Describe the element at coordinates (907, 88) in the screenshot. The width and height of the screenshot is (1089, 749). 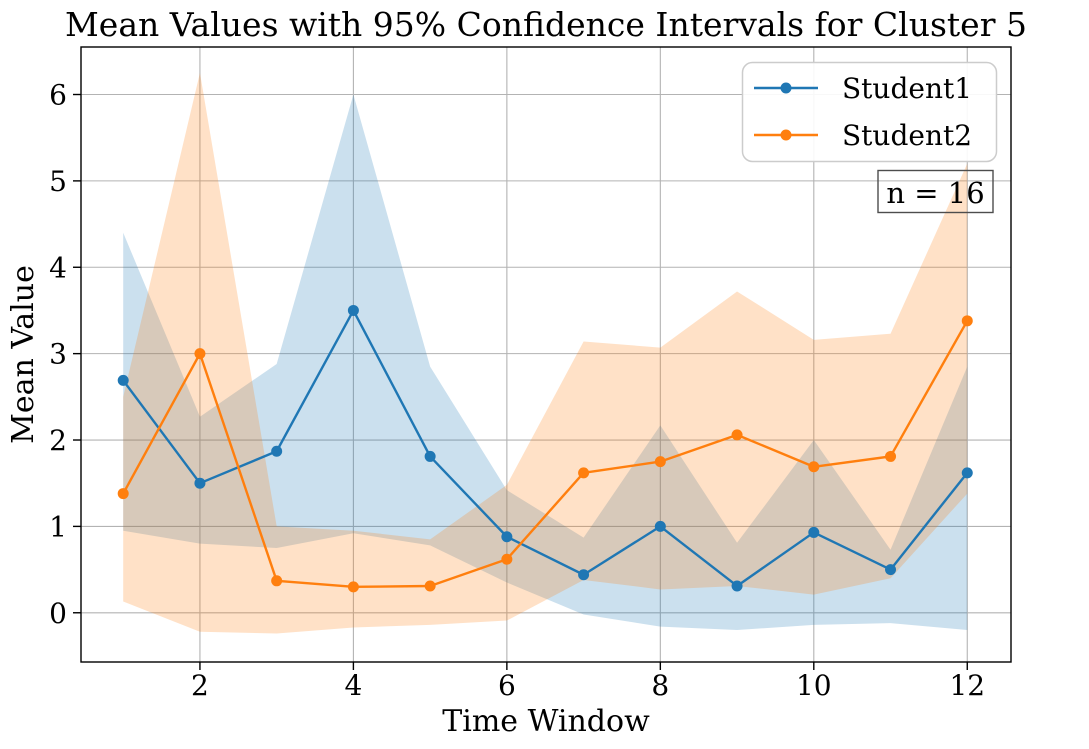
I see `legend-label-student1: Student1` at that location.